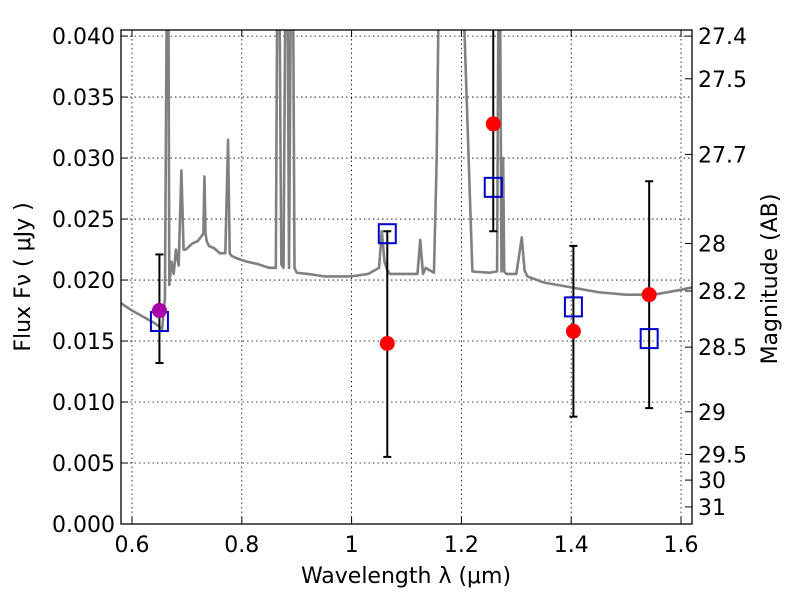 The height and width of the screenshot is (600, 800). What do you see at coordinates (406, 576) in the screenshot?
I see `x-axis-label: Wavelength λ (μm)` at bounding box center [406, 576].